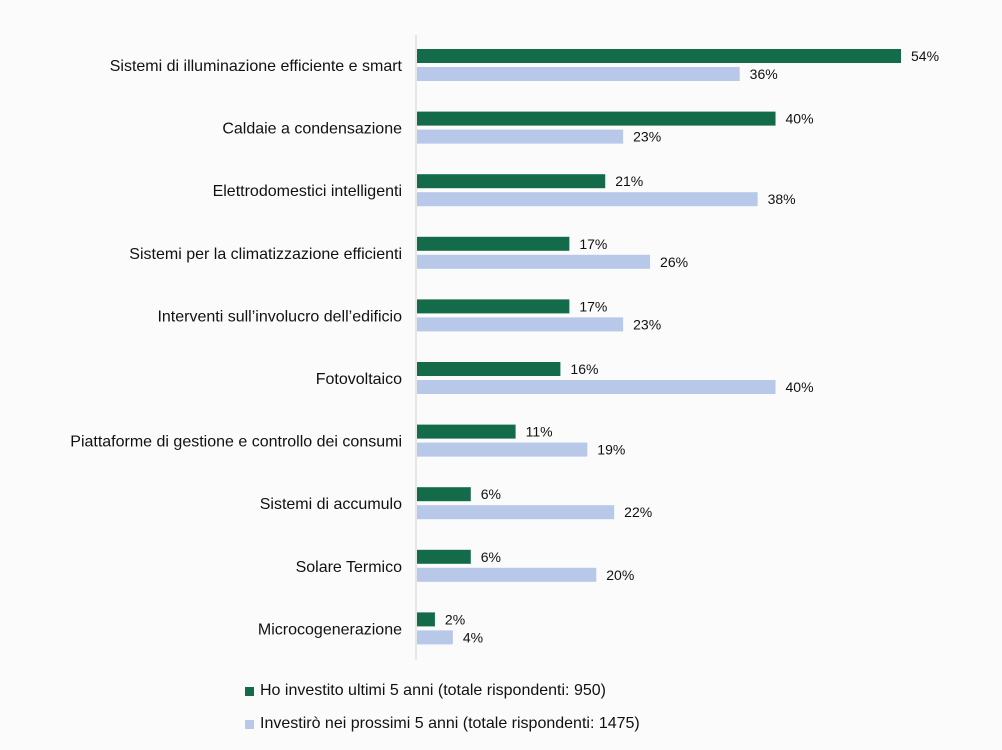 This screenshot has width=1002, height=750. I want to click on data-label-series-2: 4%, so click(473, 637).